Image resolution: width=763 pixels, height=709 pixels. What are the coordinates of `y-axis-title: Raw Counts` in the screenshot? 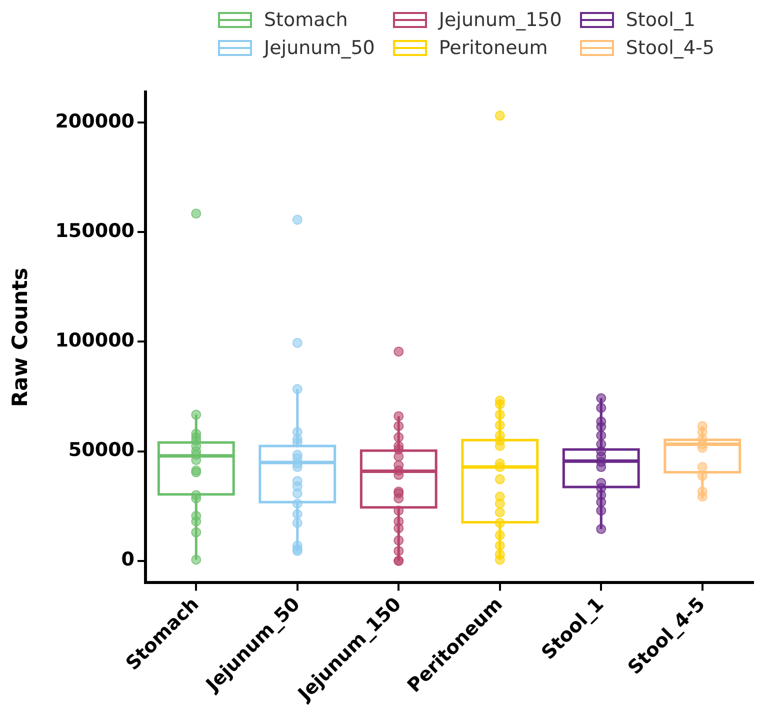 It's located at (20, 338).